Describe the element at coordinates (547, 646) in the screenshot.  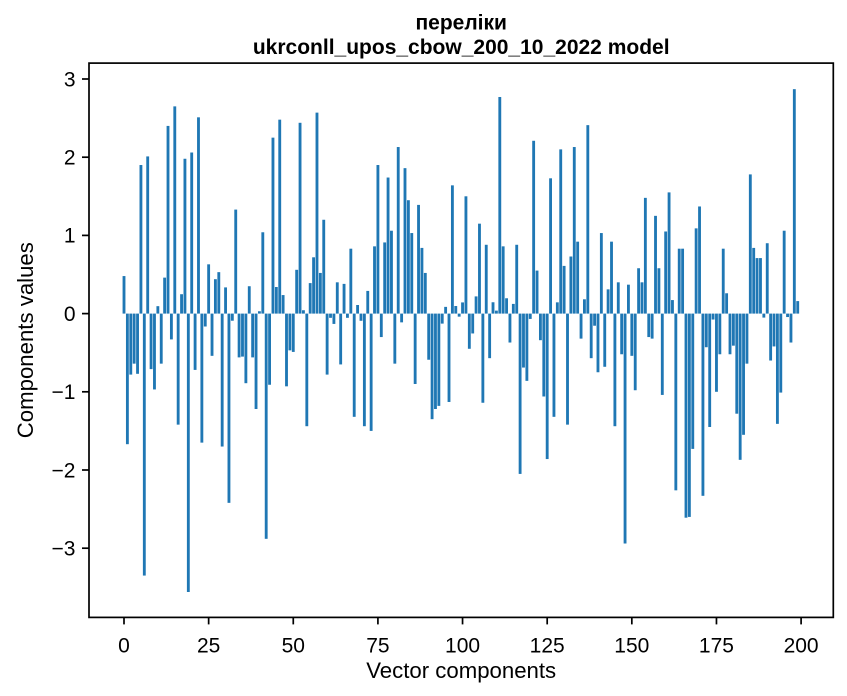
I see `svg-text: 125` at that location.